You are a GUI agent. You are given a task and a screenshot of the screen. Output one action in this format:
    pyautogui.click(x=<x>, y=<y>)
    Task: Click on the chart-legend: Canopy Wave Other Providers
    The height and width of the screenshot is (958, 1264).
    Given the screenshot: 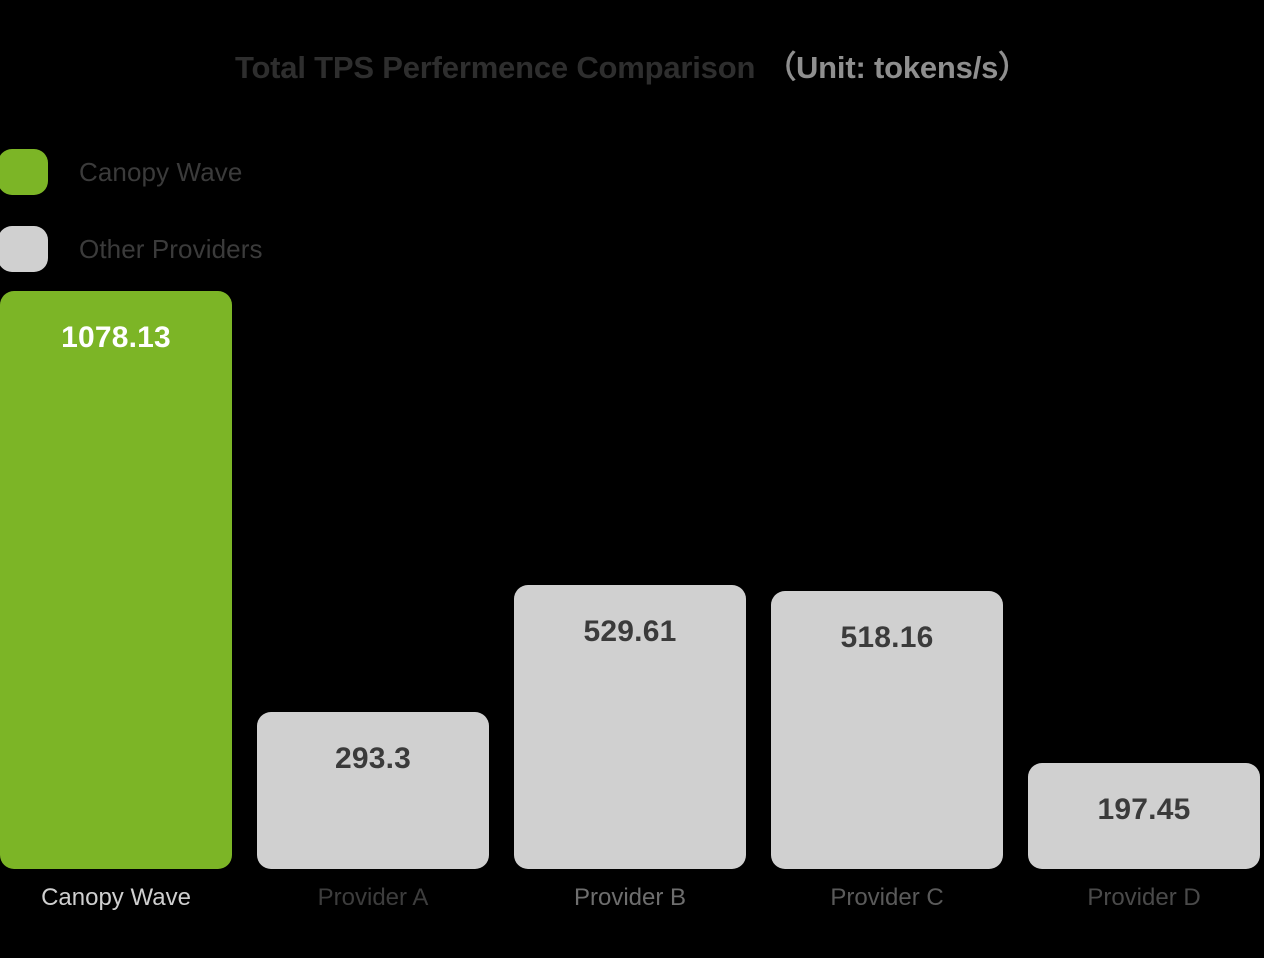 What is the action you would take?
    pyautogui.click(x=131, y=225)
    